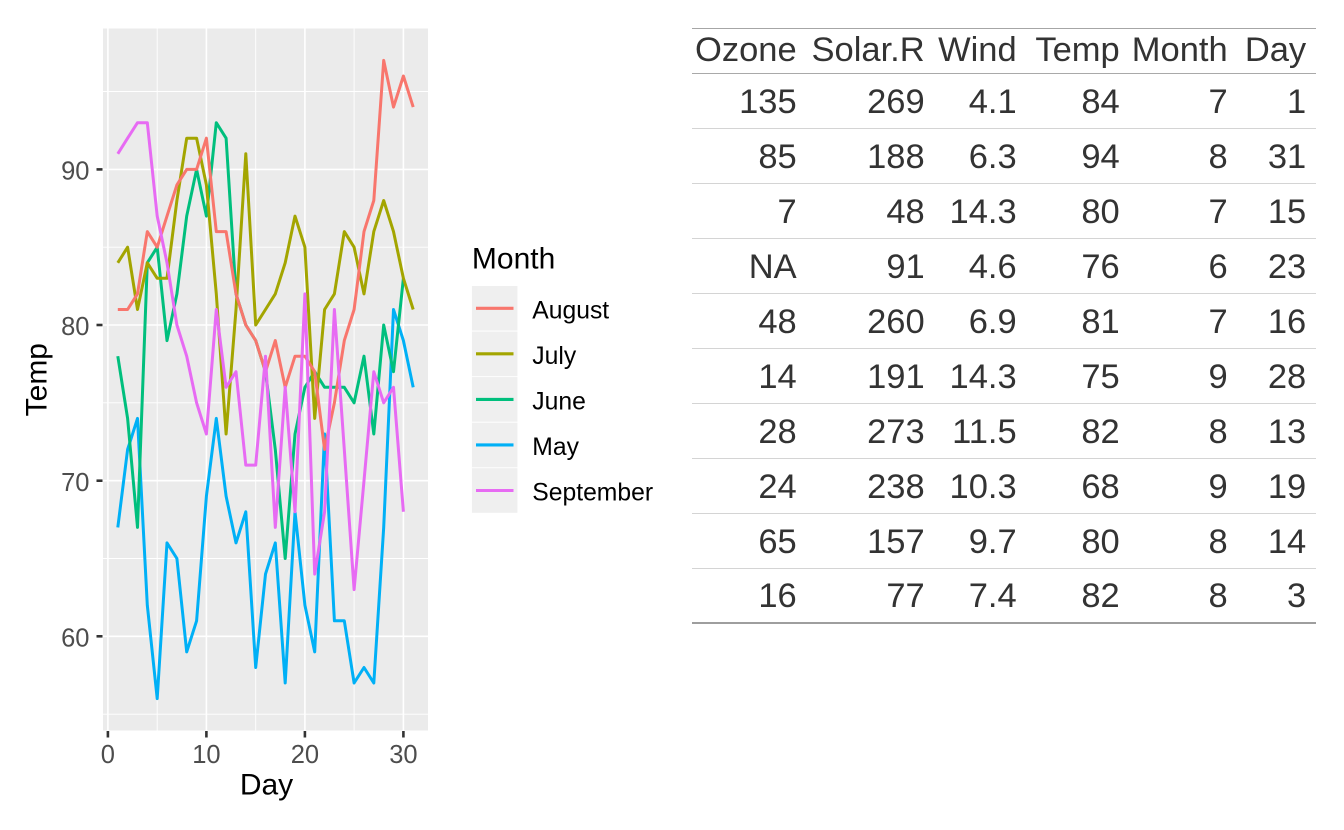 The width and height of the screenshot is (1344, 830). Describe the element at coordinates (305, 755) in the screenshot. I see `svg-text: 20` at that location.